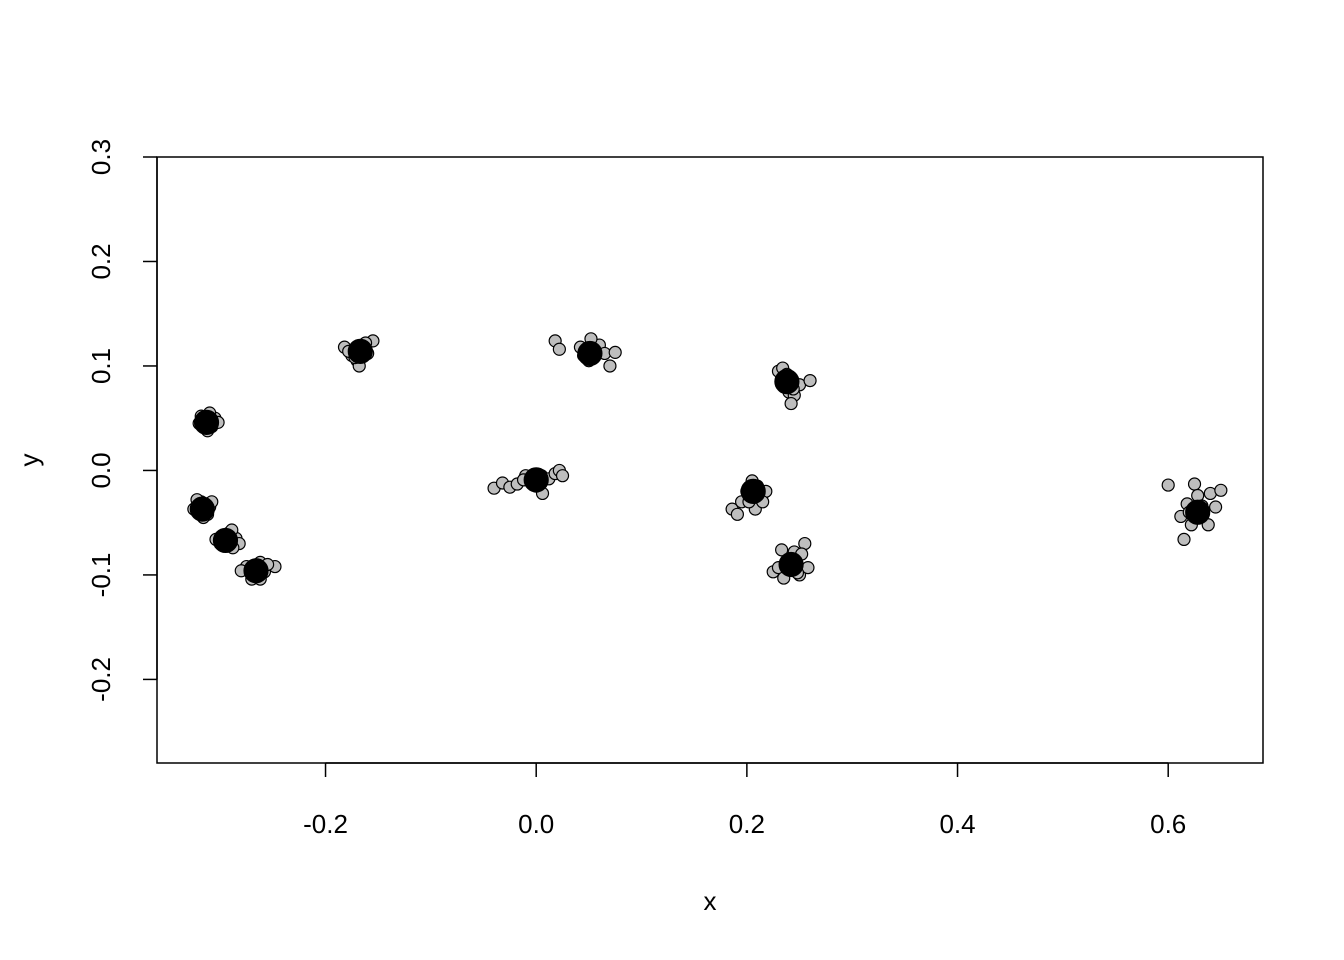  I want to click on y-tick-label: 0.3, so click(101, 157).